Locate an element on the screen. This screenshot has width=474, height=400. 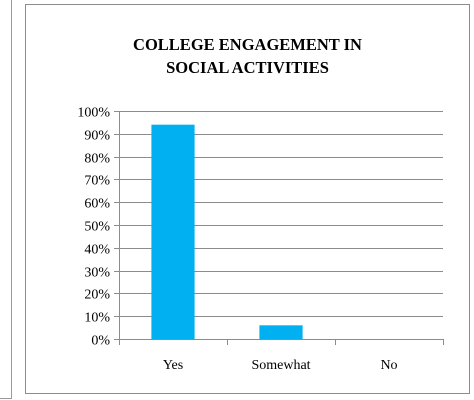
y-tick-label: 40% is located at coordinates (97, 250).